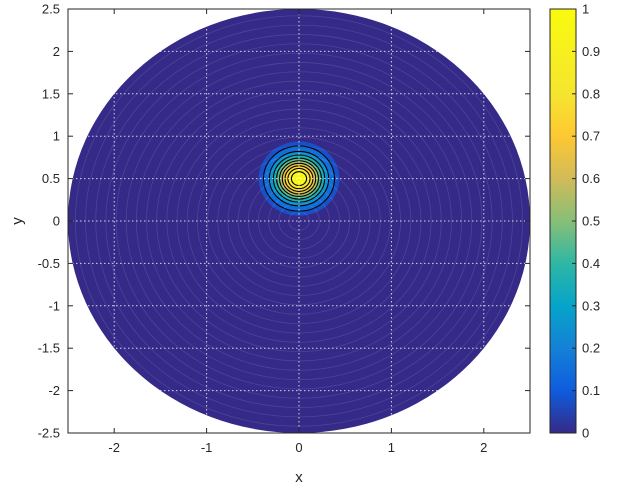  Describe the element at coordinates (56, 51) in the screenshot. I see `y-tick-label: 2` at that location.